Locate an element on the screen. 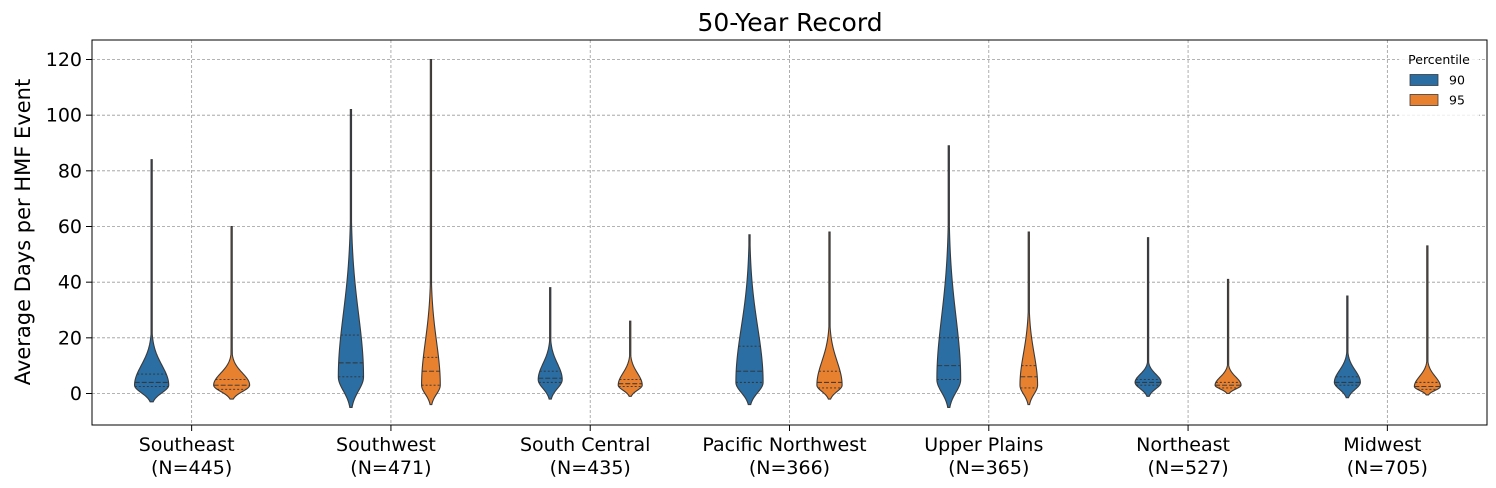 Image resolution: width=1496 pixels, height=488 pixels. y-tick-label: 120 is located at coordinates (64, 60).